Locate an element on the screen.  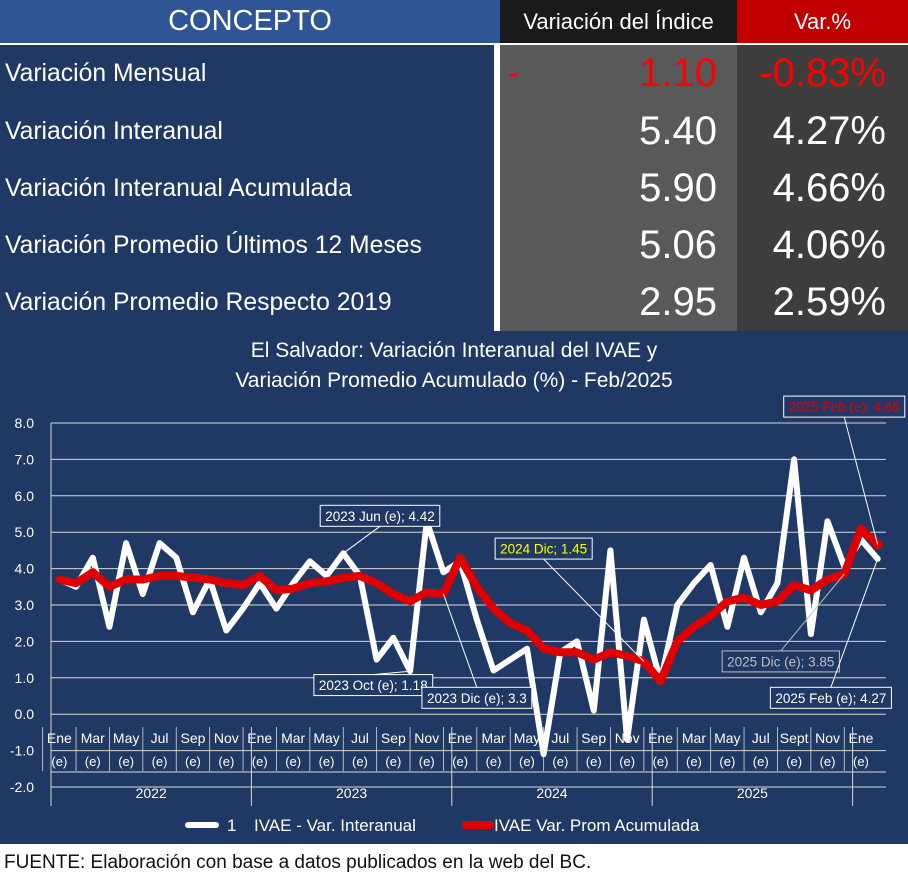
y-tick-label: 3.0 is located at coordinates (25, 605).